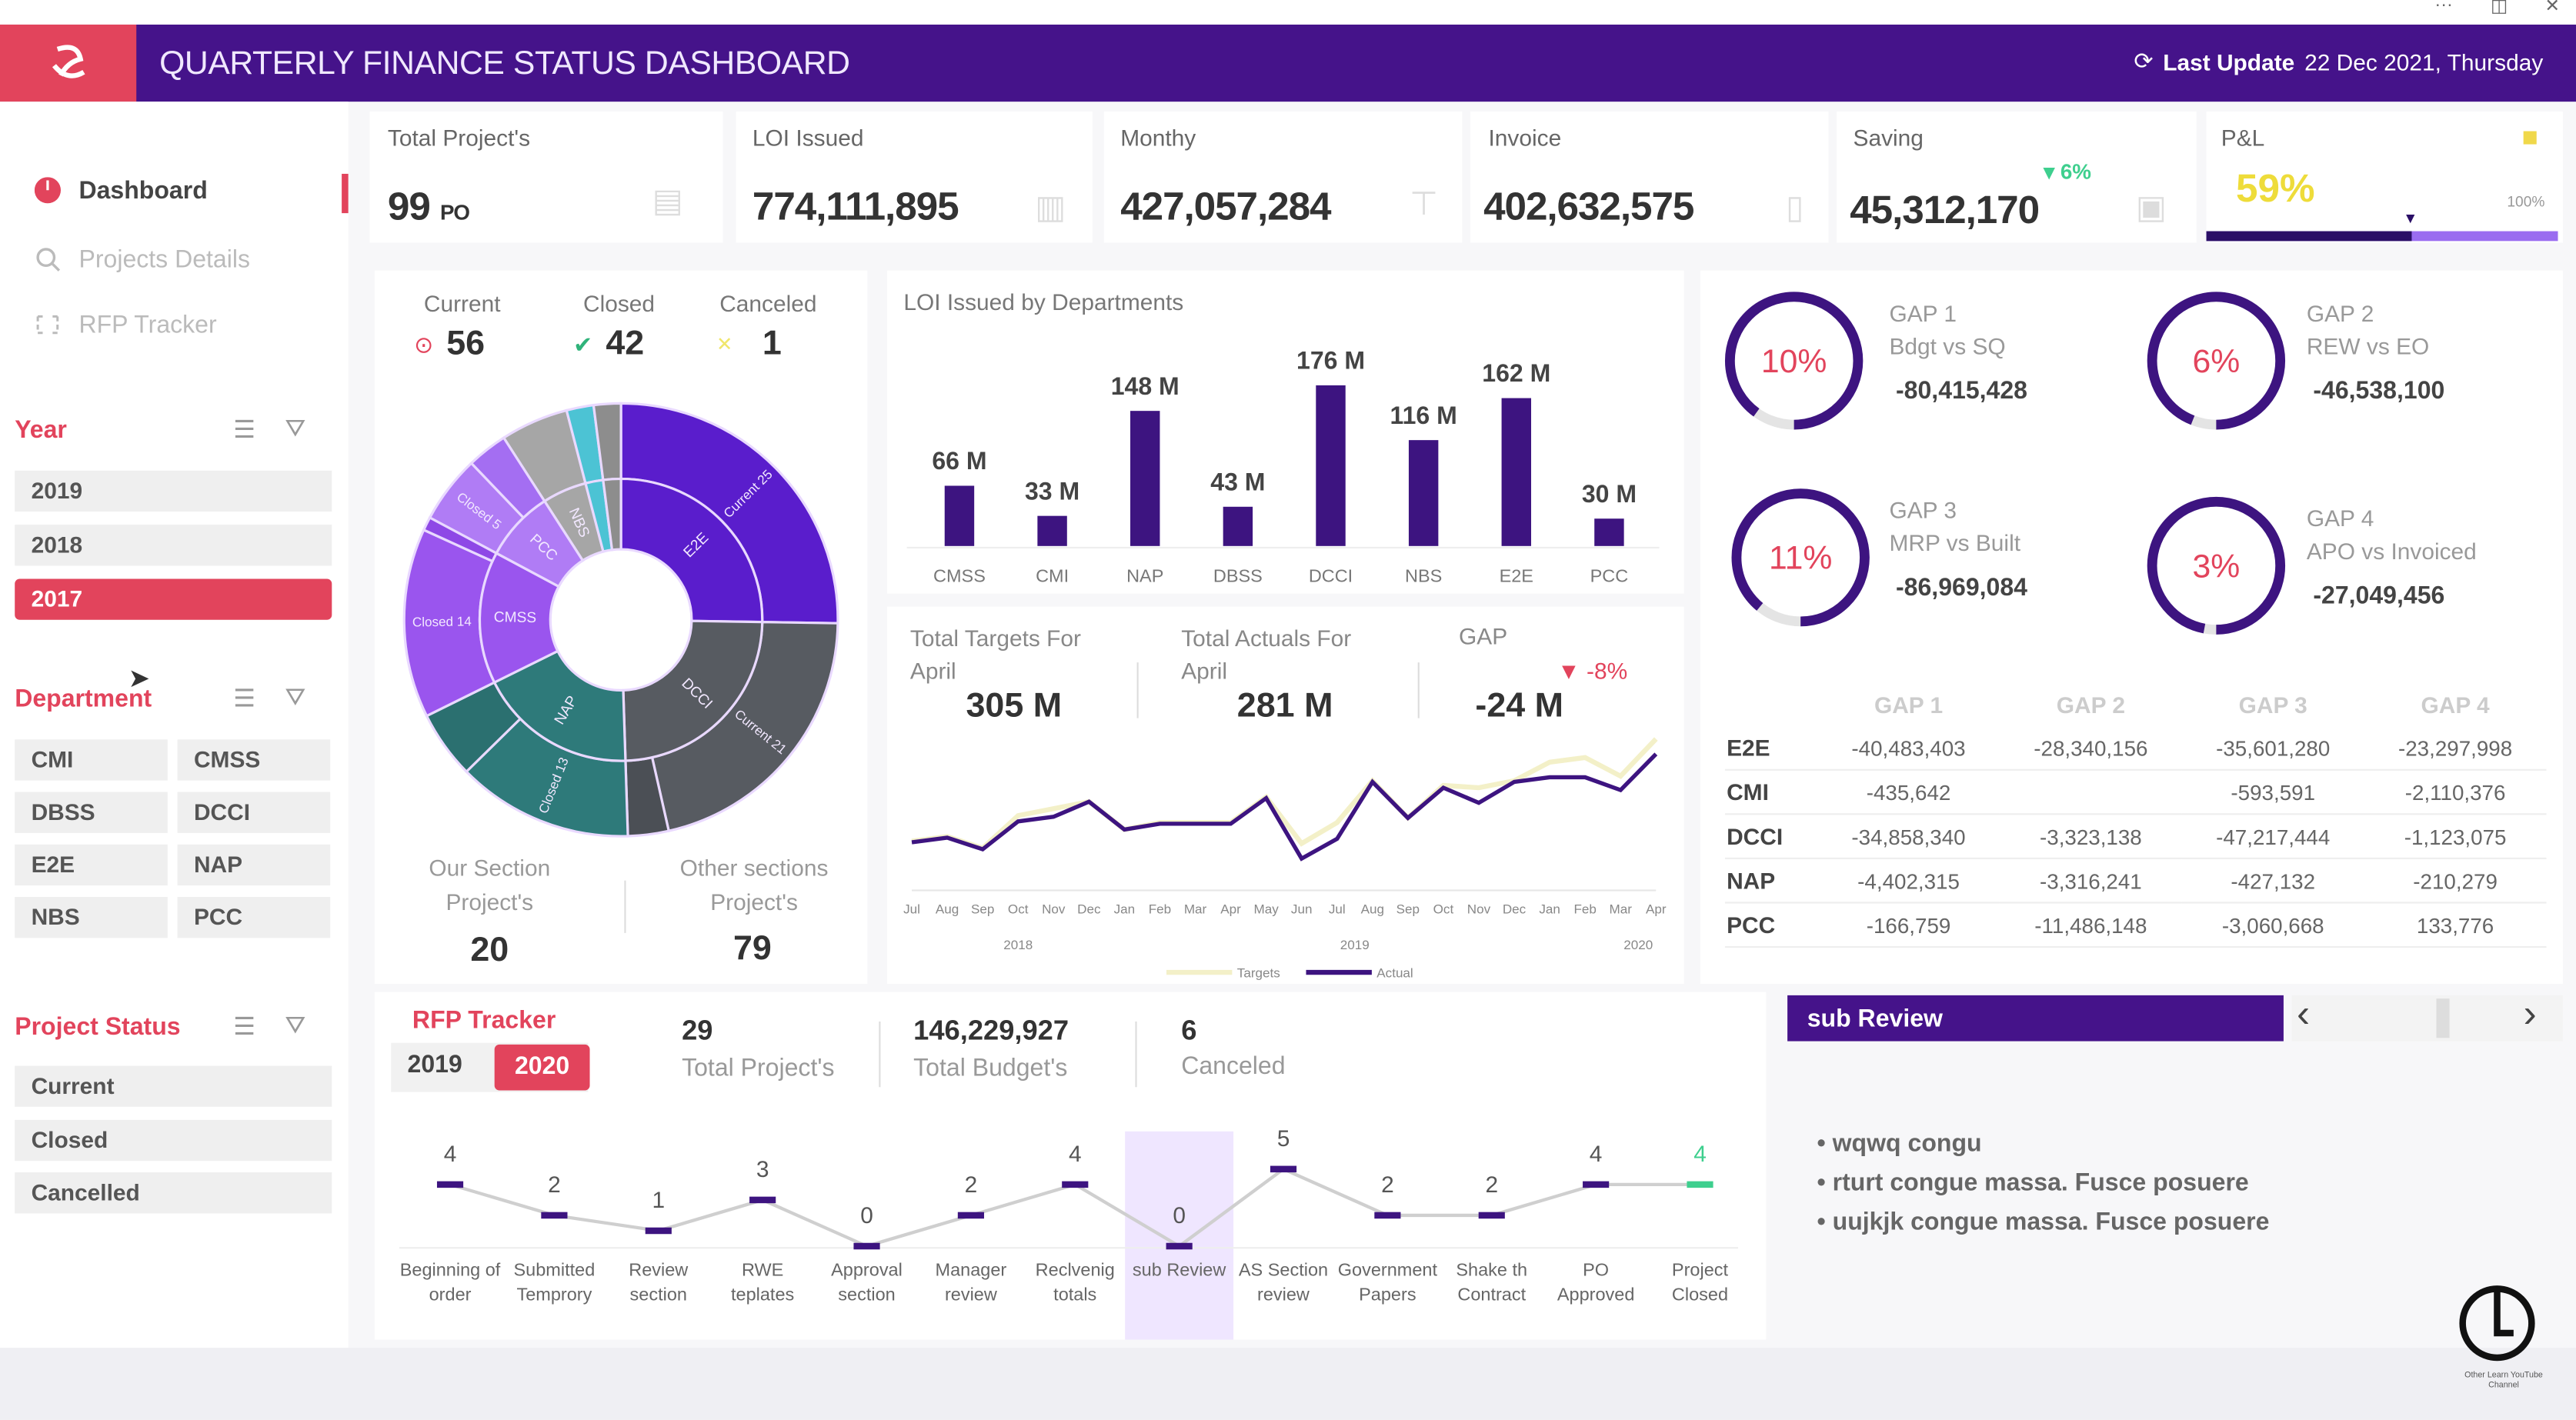 The height and width of the screenshot is (1420, 2576). What do you see at coordinates (1014, 706) in the screenshot?
I see `targets-value: 305 M` at bounding box center [1014, 706].